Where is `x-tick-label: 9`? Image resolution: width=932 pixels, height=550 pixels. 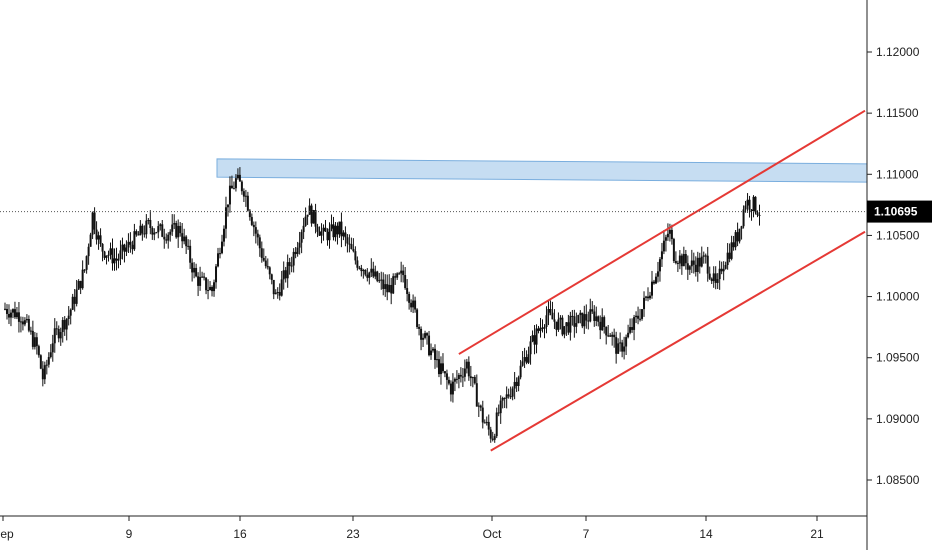
x-tick-label: 9 is located at coordinates (129, 534).